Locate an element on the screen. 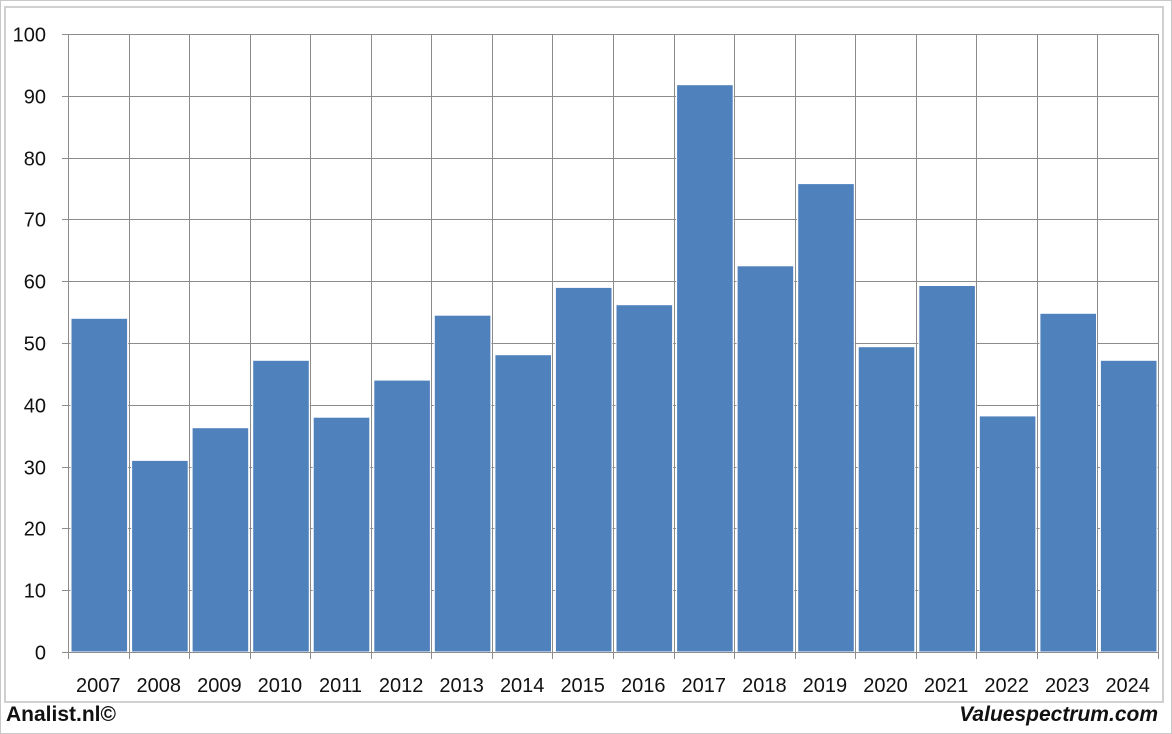  bar-2018 is located at coordinates (765, 459).